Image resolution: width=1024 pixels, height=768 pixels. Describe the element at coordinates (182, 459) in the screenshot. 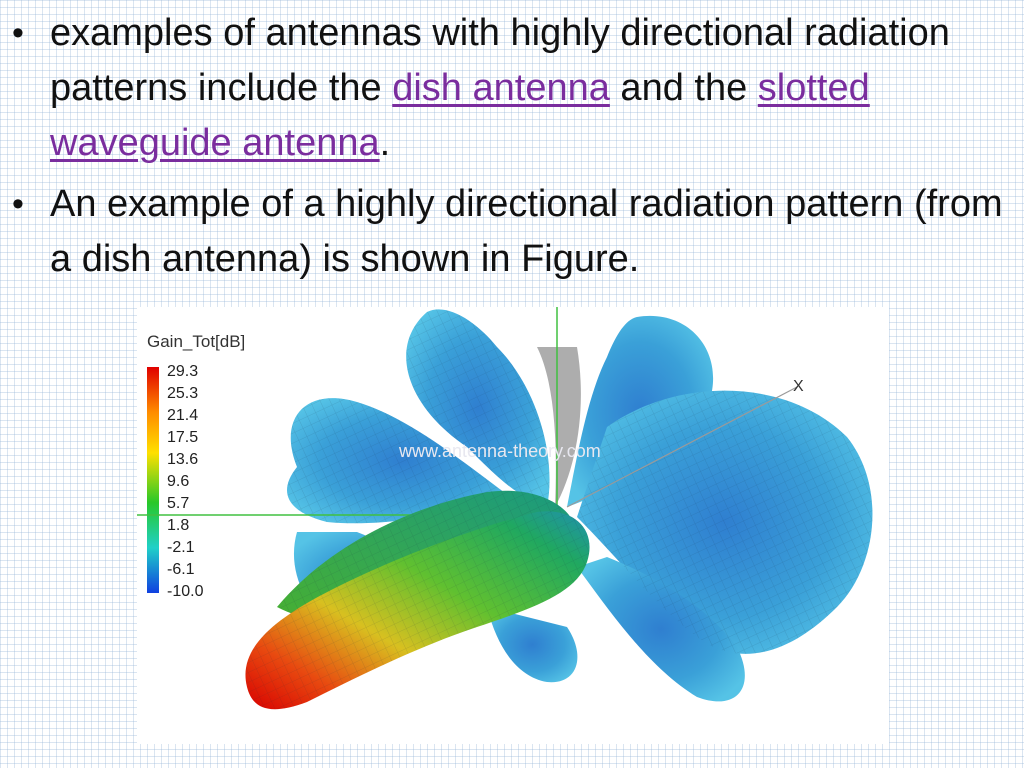

I see `legend-tick: 13.6` at that location.